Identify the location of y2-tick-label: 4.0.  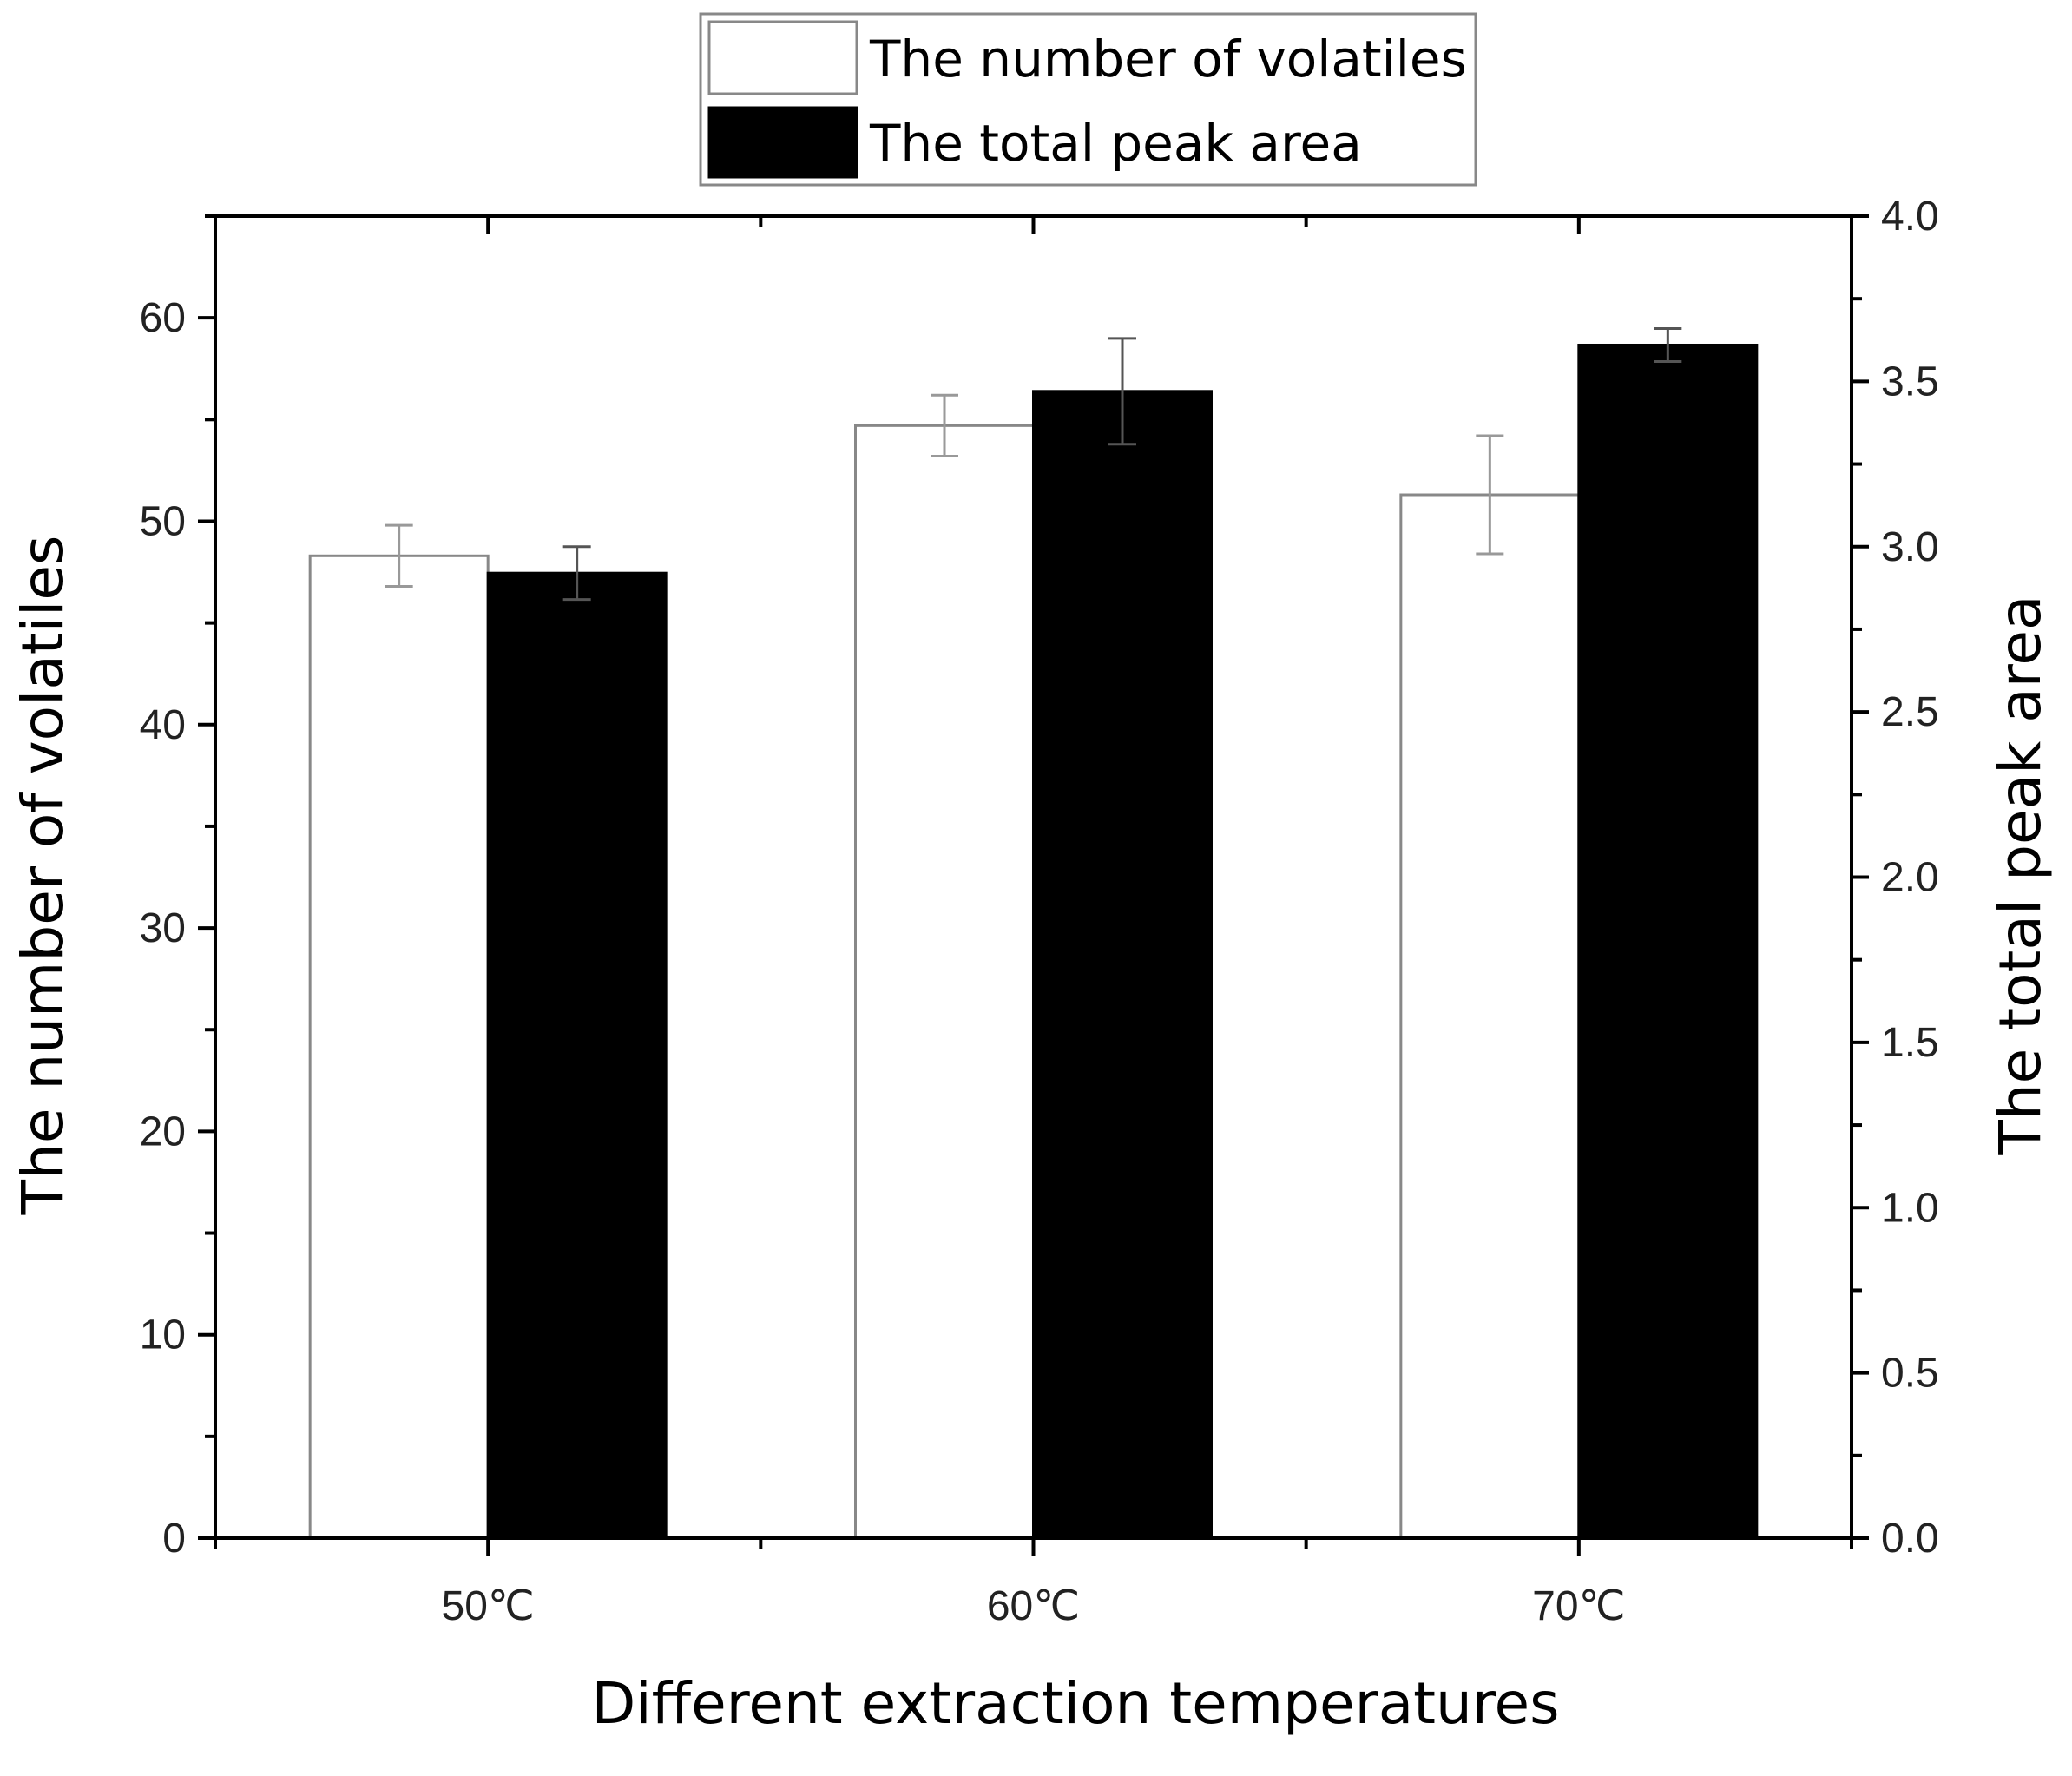
(1910, 217).